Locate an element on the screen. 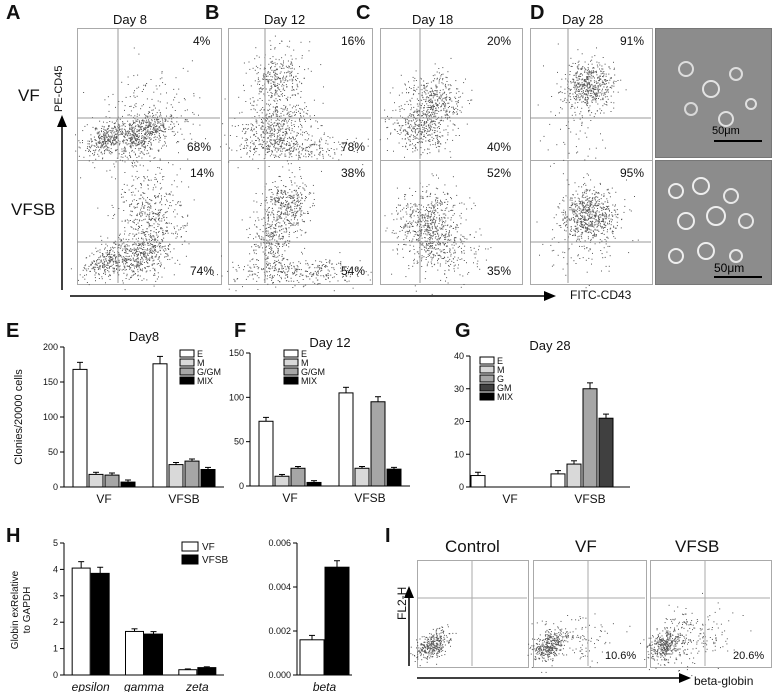 This screenshot has width=777, height=692. day-header-8: Day 8 is located at coordinates (130, 19).